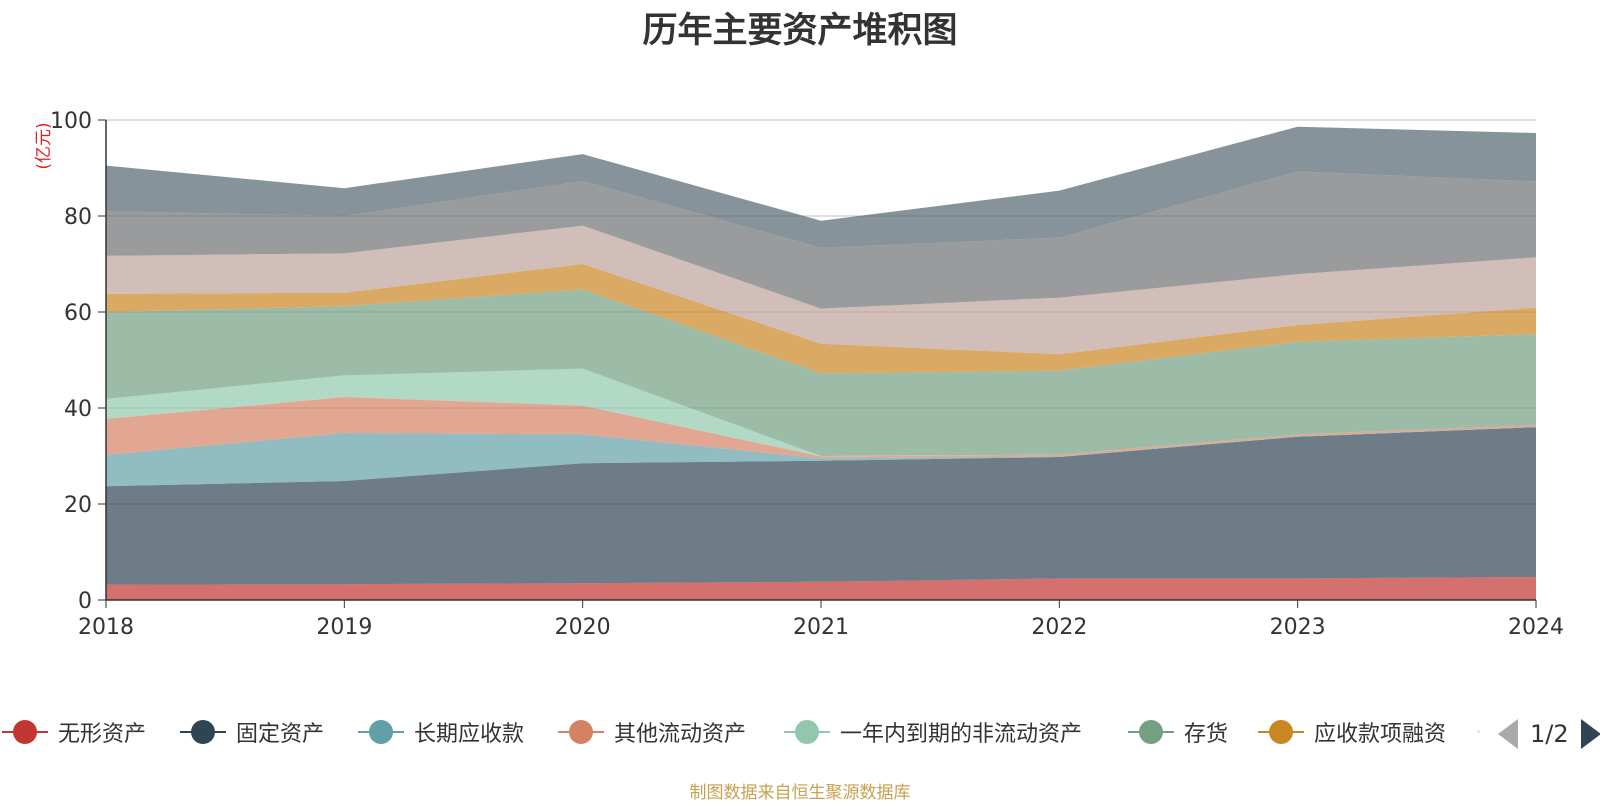  Describe the element at coordinates (1479, 731) in the screenshot. I see `legend-more-marker: ·` at that location.